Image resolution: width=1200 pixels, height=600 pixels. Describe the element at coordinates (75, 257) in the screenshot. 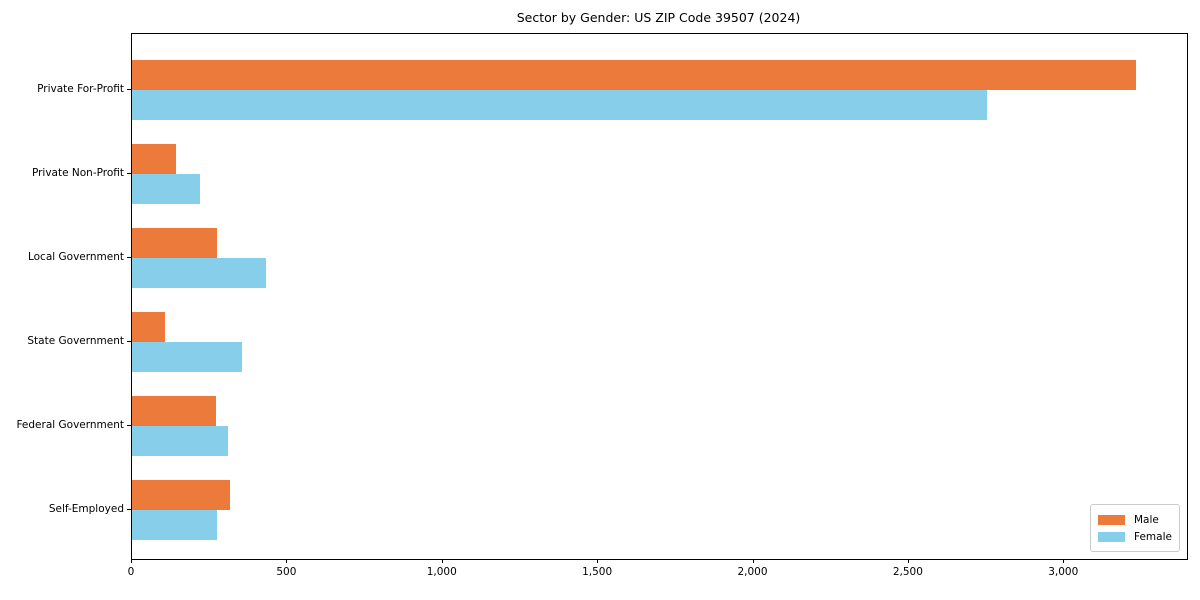

I see `y-tick-label-local-government: Local Government` at that location.